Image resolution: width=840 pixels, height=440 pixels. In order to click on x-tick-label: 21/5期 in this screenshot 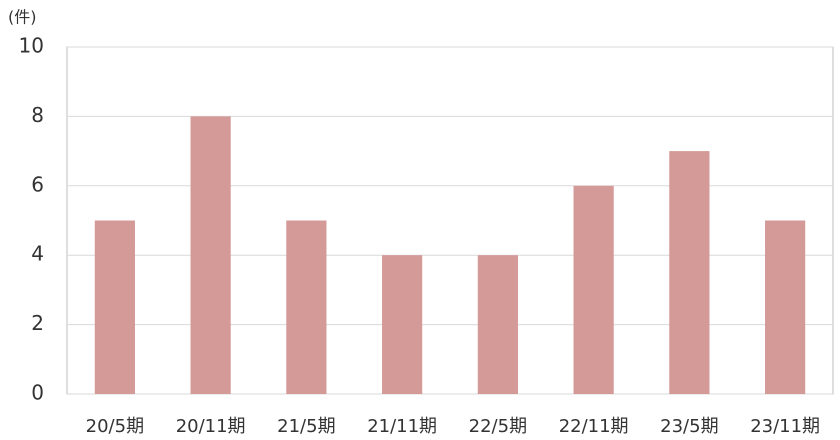, I will do `click(306, 426)`.